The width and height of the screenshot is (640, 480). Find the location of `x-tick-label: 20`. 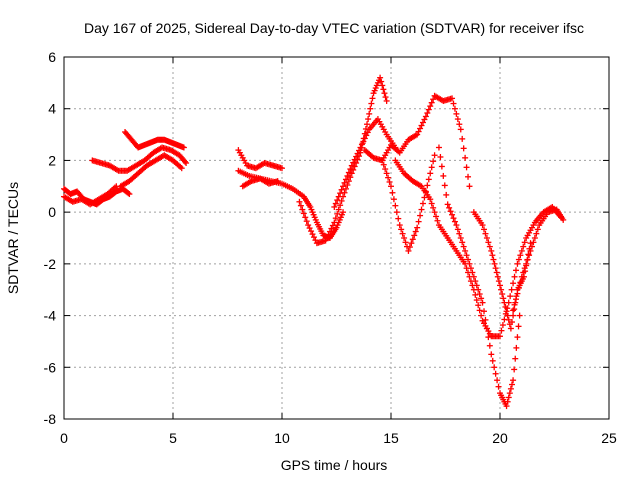

x-tick-label: 20 is located at coordinates (500, 438).